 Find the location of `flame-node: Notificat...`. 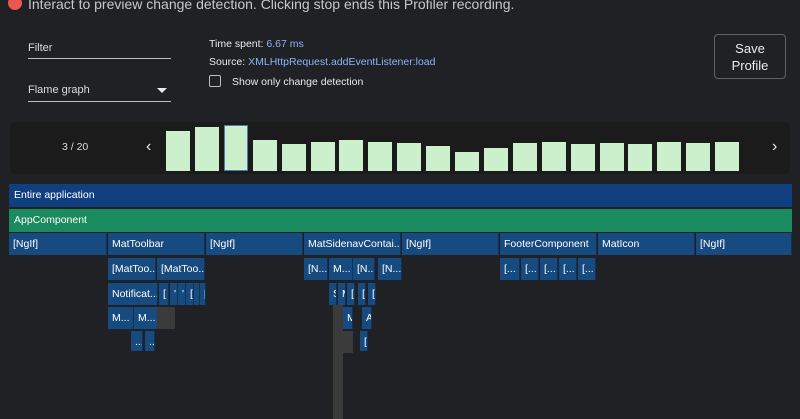

flame-node: Notificat... is located at coordinates (133, 294).